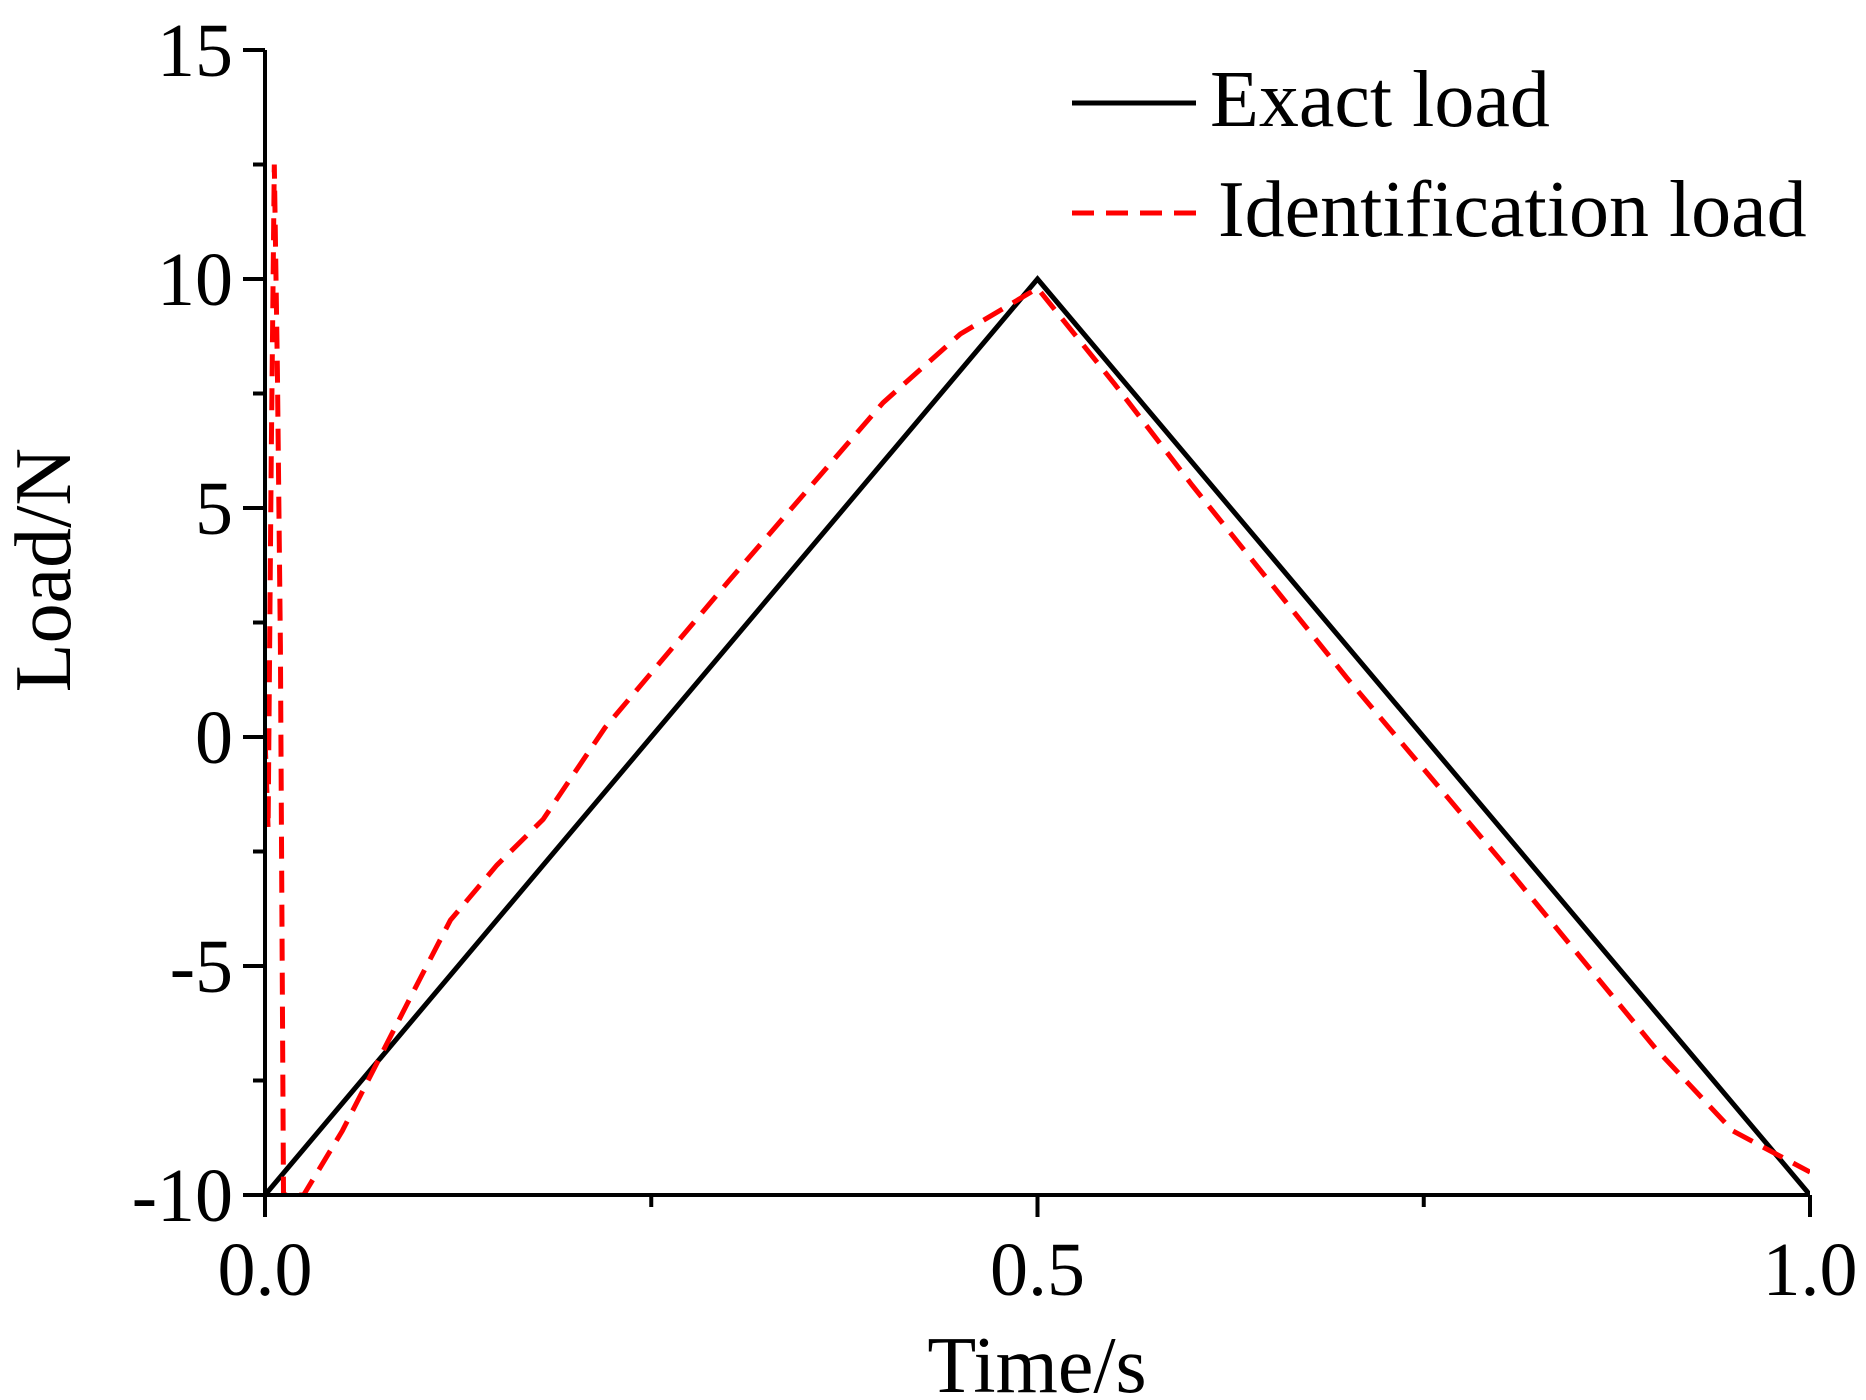 Image resolution: width=1866 pixels, height=1400 pixels. What do you see at coordinates (1036, 1361) in the screenshot?
I see `x-axis-label: Time/s` at bounding box center [1036, 1361].